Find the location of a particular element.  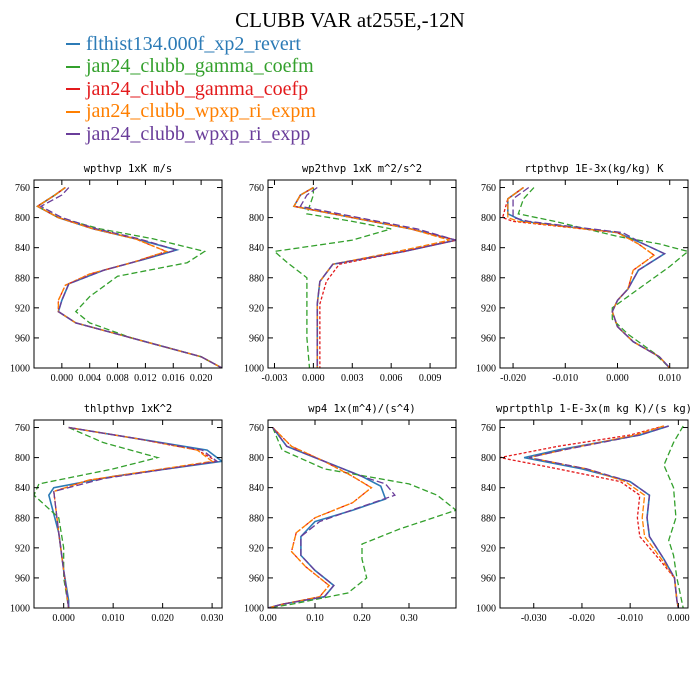

x-tick-label: 0.003 is located at coordinates (352, 378).